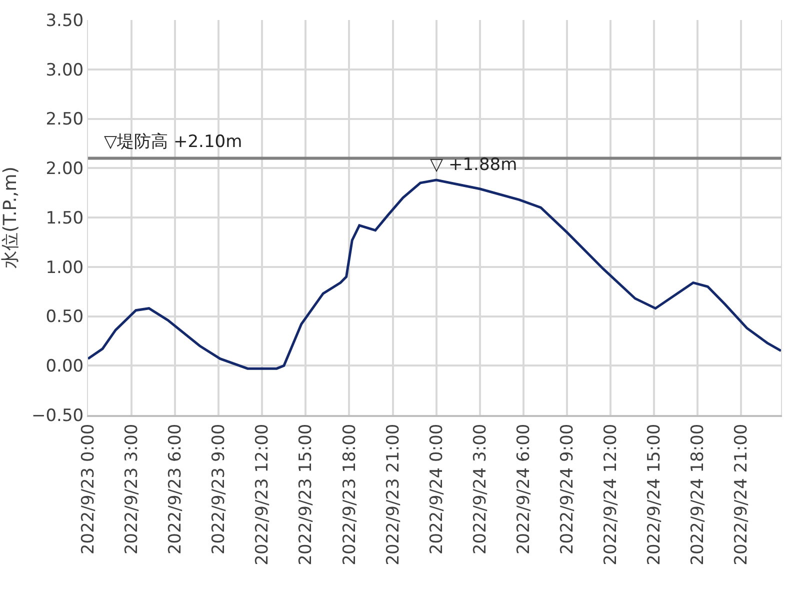 The image size is (786, 615). I want to click on x-tick-label: 2022/9/24 9:00, so click(567, 489).